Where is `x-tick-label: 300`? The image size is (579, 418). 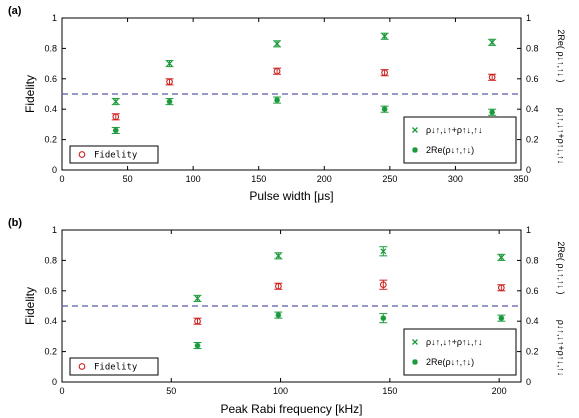 x-tick-label: 300 is located at coordinates (455, 179).